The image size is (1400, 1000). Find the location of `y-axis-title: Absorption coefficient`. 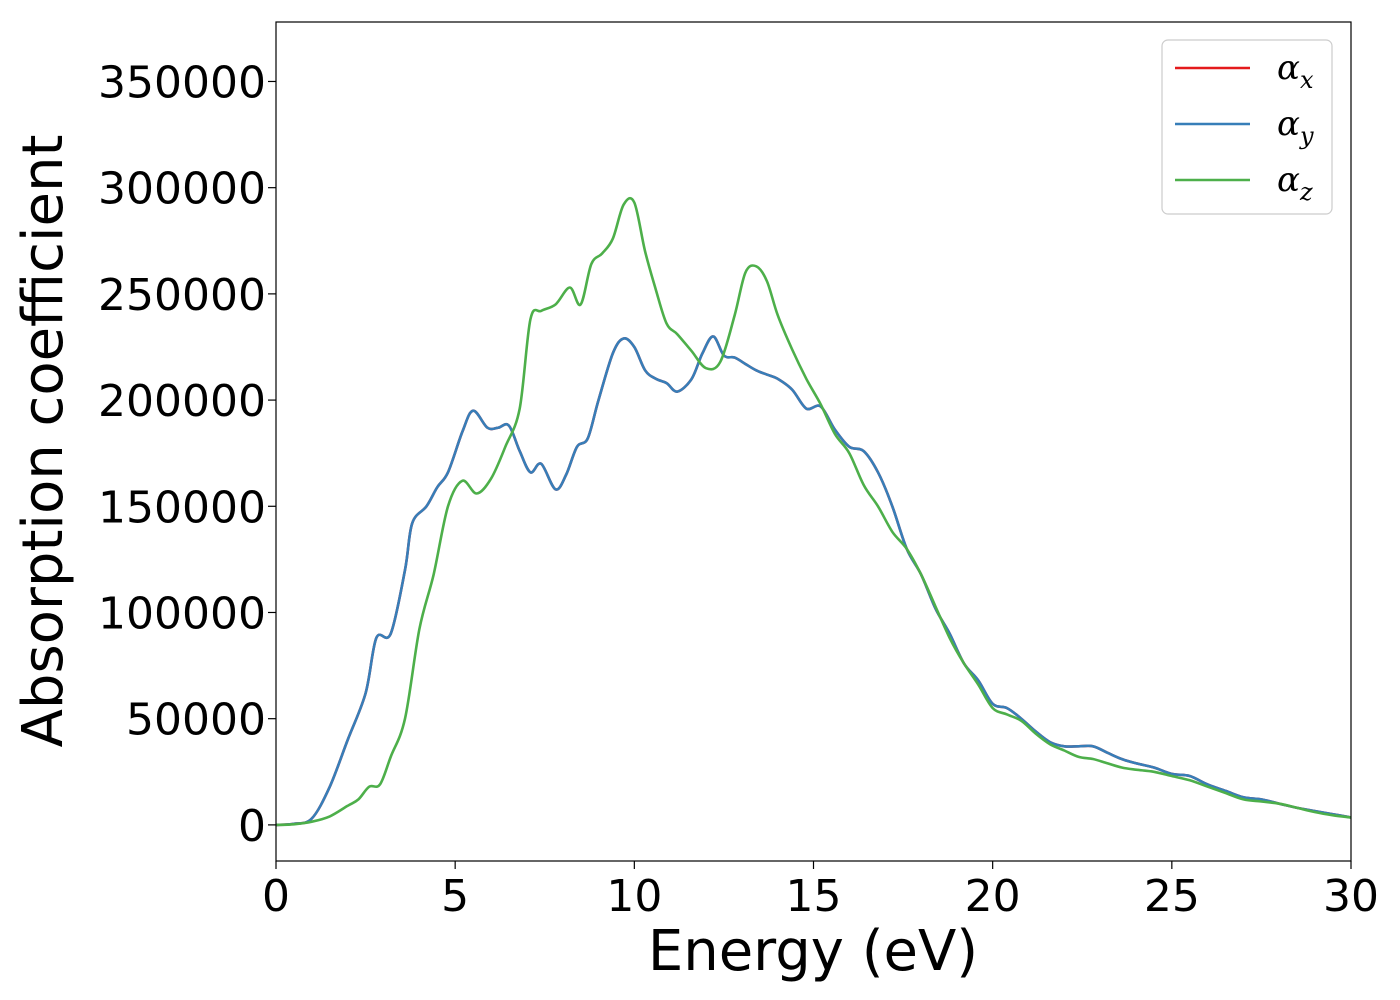

y-axis-title: Absorption coefficient is located at coordinates (43, 441).